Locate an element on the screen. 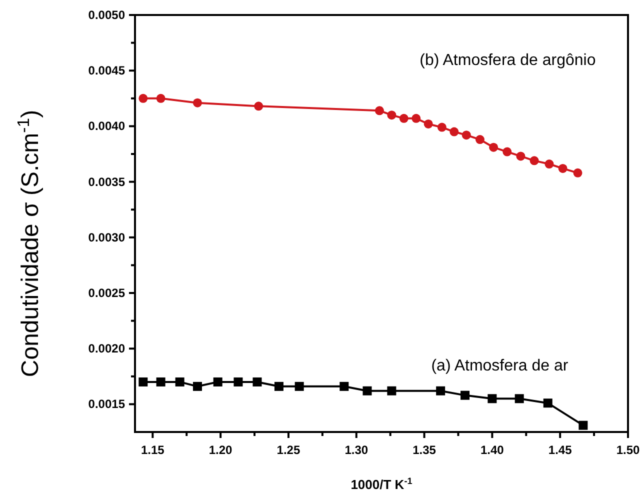 Image resolution: width=643 pixels, height=494 pixels. text: (b) Atmosfera de argônio is located at coordinates (508, 60).